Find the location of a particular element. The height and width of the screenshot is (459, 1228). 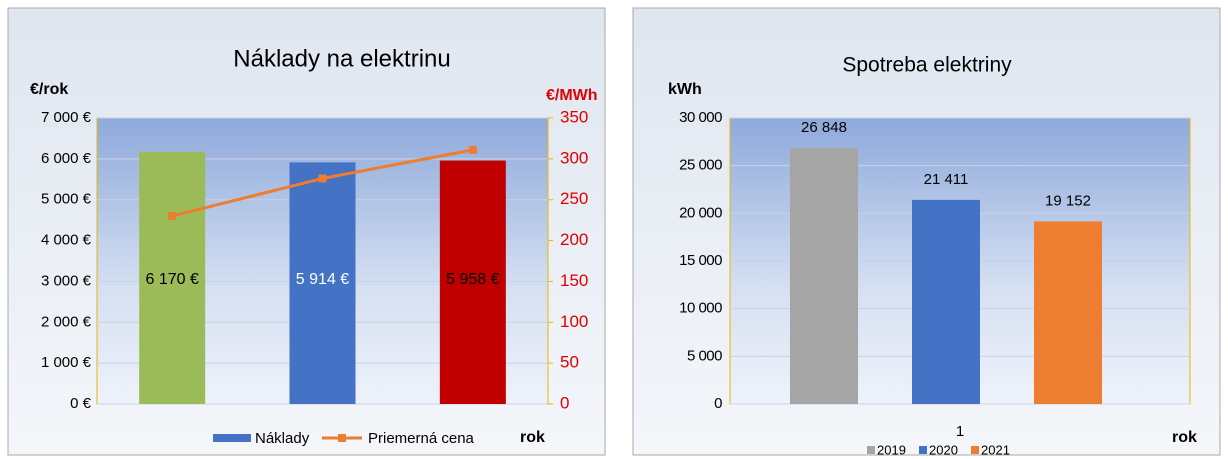

data-label: 5 958 € is located at coordinates (472, 279).